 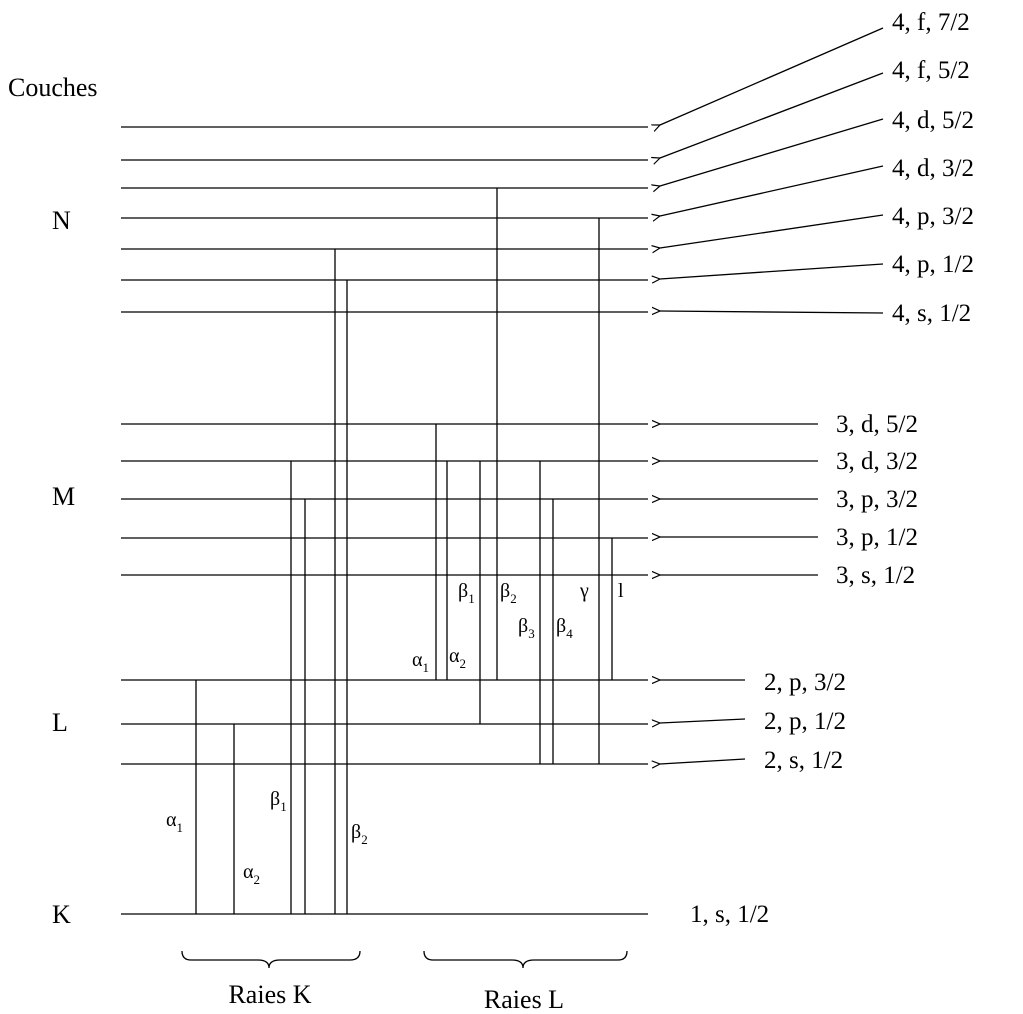 I want to click on label-l-l: l, so click(x=621, y=591).